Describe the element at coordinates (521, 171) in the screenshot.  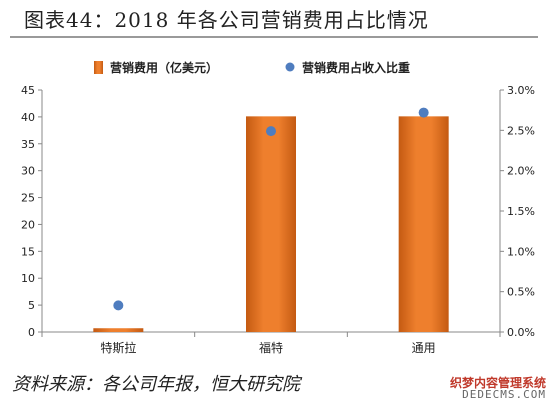
I see `y2-tick-label: 2.0%` at that location.